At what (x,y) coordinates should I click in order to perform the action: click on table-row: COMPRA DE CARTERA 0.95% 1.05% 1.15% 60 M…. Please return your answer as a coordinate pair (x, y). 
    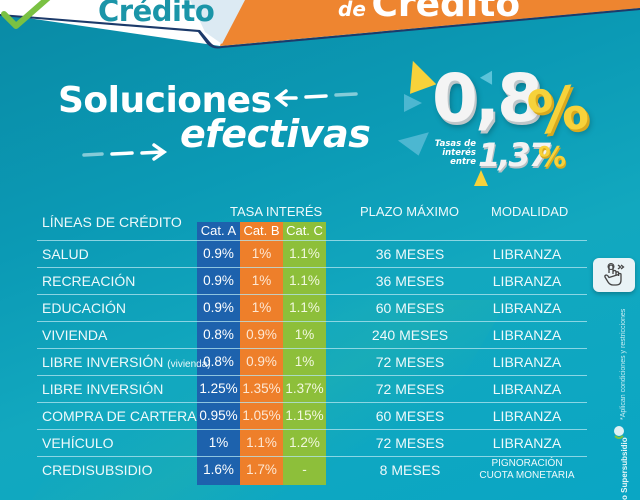
    Looking at the image, I should click on (312, 415).